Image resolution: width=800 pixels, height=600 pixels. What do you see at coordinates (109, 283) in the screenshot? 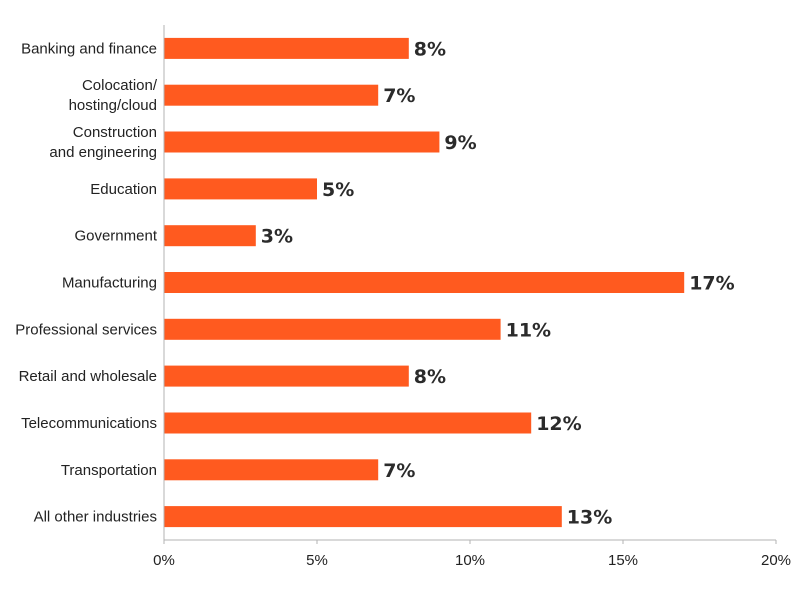
I see `category-label-6: Manufacturing` at bounding box center [109, 283].